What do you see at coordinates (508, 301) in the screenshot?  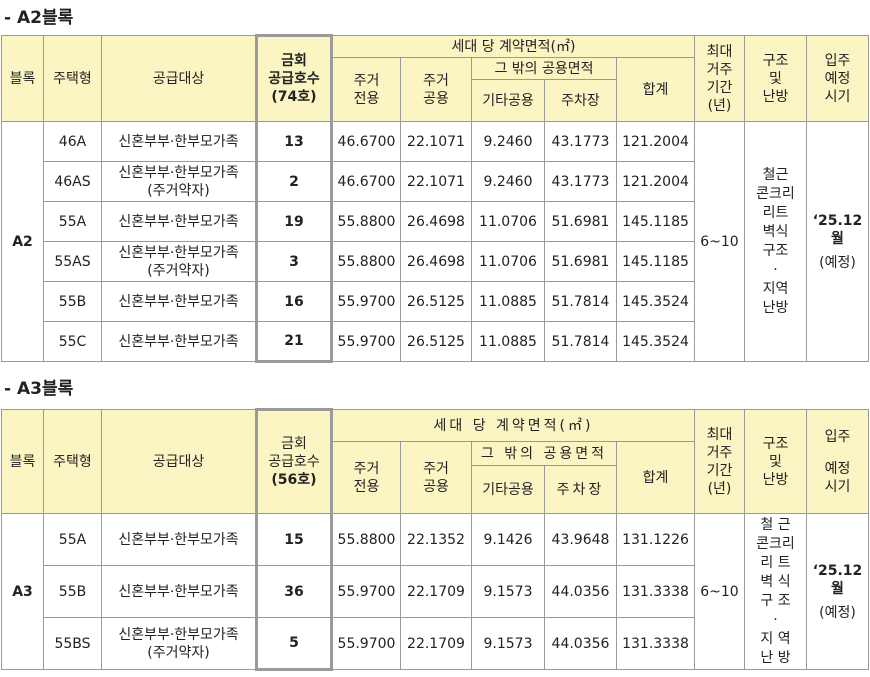 I see `other-common: 11.0885` at bounding box center [508, 301].